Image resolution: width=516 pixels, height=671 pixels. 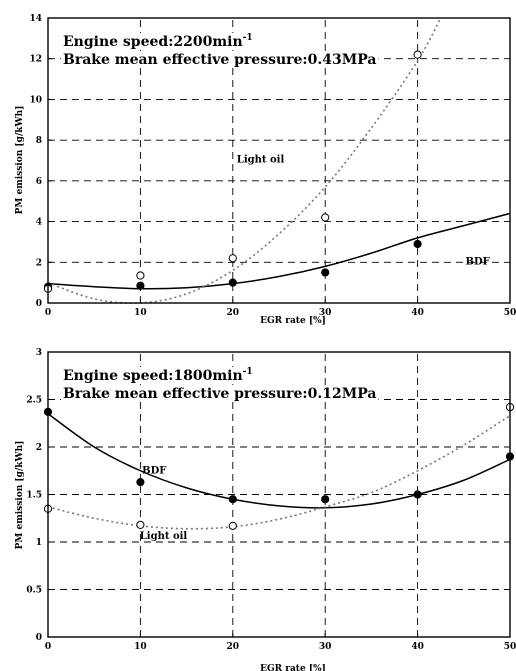 What do you see at coordinates (20, 160) in the screenshot?
I see `chart1-y-axis-label: PM emission [g/kWh]` at bounding box center [20, 160].